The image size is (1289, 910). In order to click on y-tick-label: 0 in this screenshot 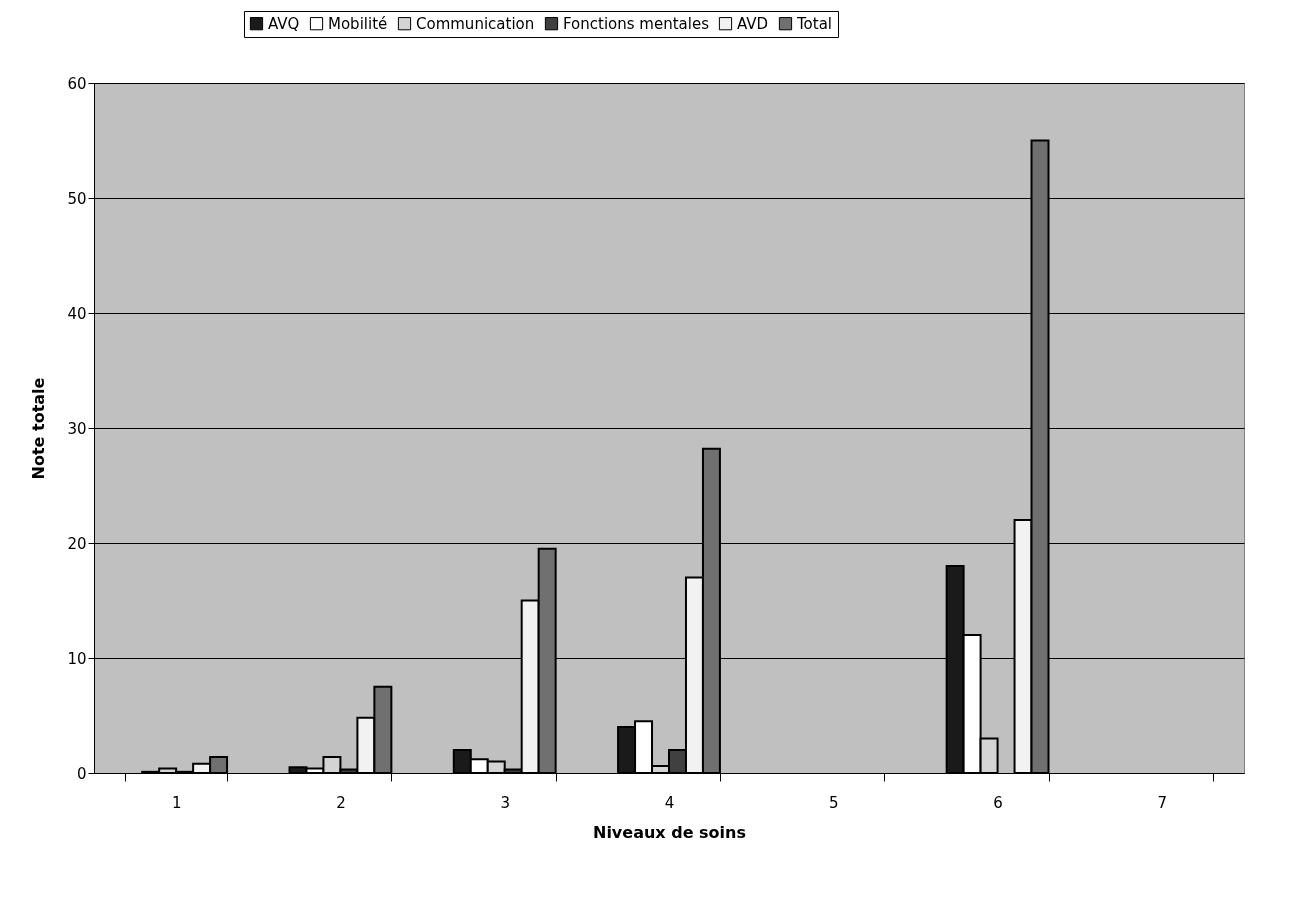, I will do `click(81, 773)`.